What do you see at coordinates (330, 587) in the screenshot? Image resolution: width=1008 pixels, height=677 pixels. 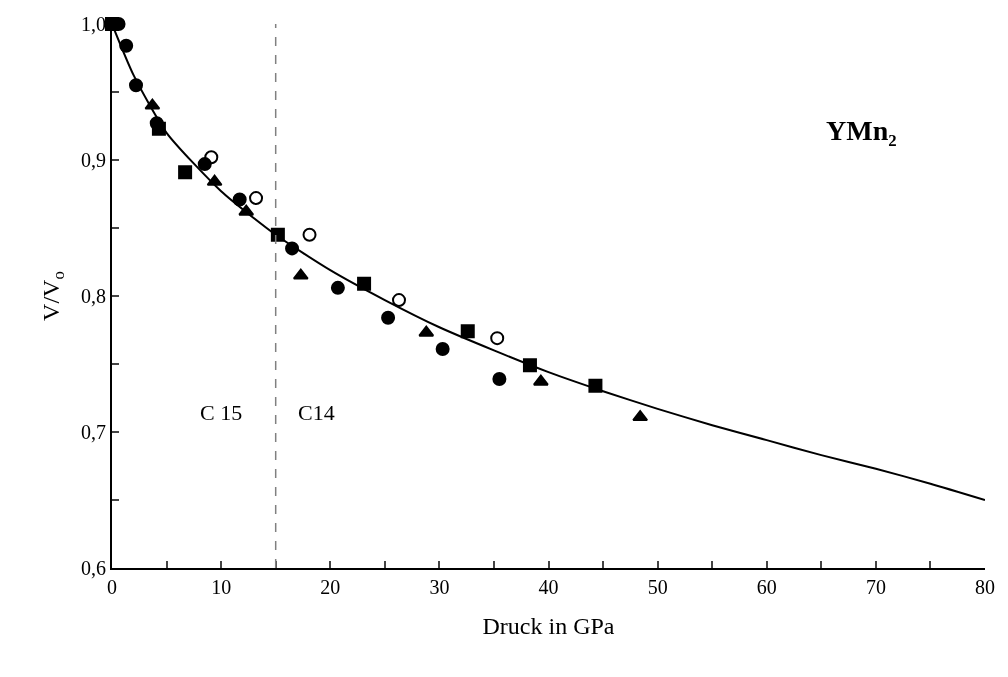 I see `x-tick-label: 20` at bounding box center [330, 587].